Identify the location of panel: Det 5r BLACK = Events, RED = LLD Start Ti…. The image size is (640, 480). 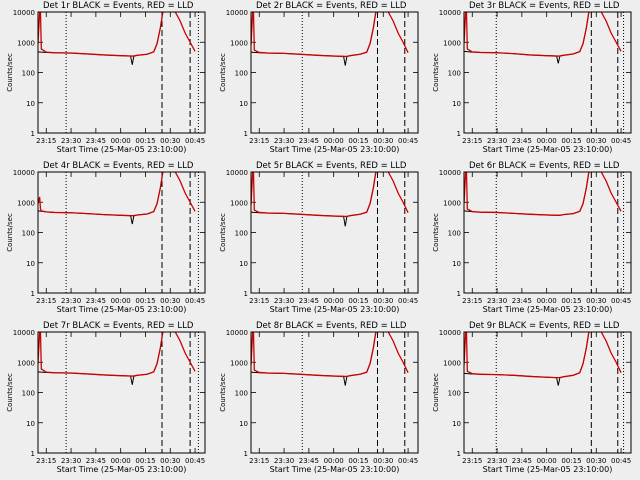
(319, 237).